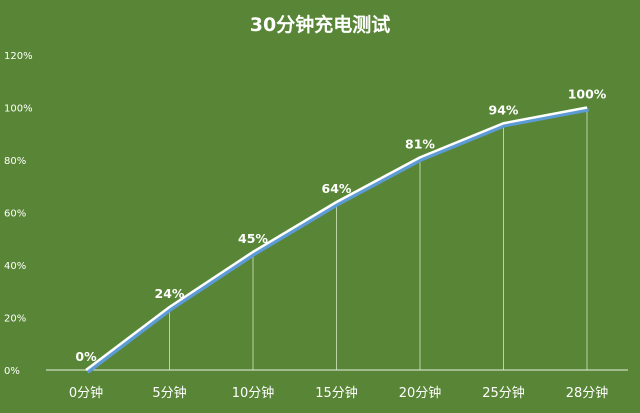 This screenshot has height=413, width=640. I want to click on y-tick-label: 100%, so click(18, 109).